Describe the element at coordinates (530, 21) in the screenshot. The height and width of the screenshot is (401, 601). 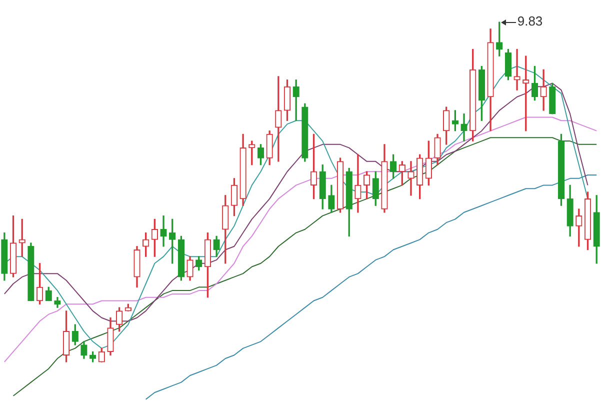
I see `annotation: 9.83` at that location.